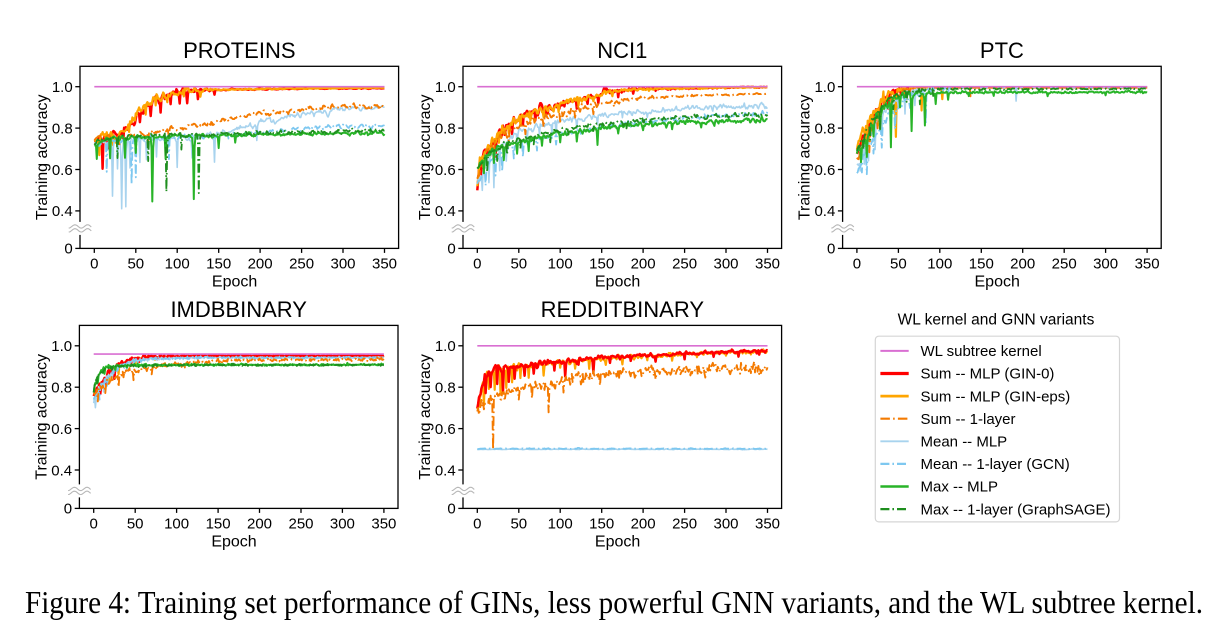 This screenshot has width=1220, height=642. What do you see at coordinates (622, 50) in the screenshot?
I see `svg-text: NCI1` at bounding box center [622, 50].